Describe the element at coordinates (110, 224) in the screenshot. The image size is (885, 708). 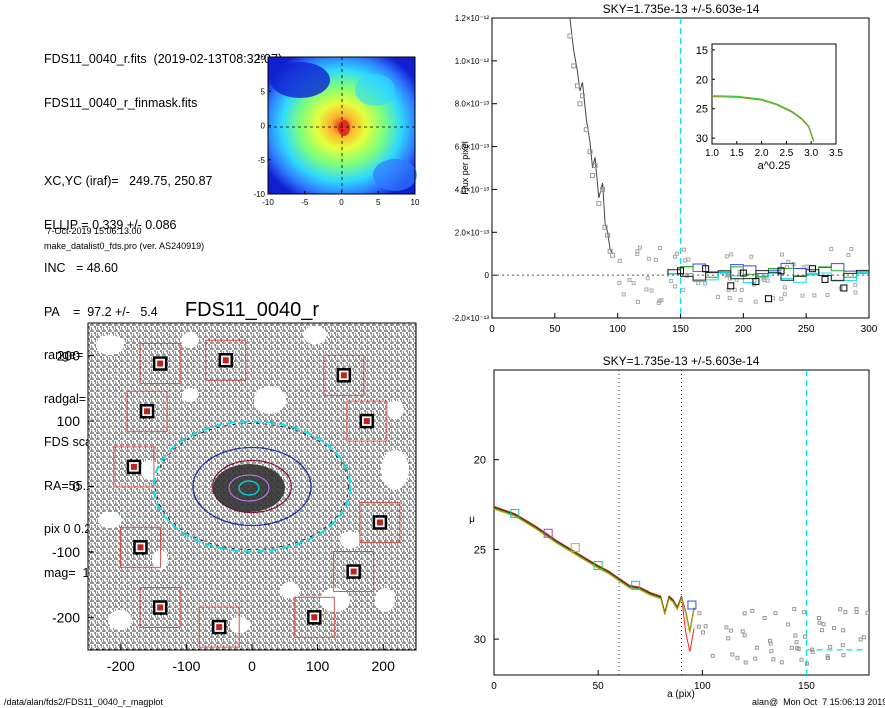
I see `info-line: ELLIP = 0.339 +/- 0.086` at that location.